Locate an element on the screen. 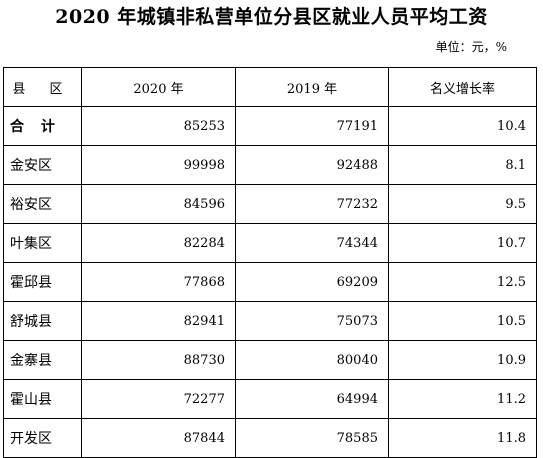 This screenshot has width=543, height=458. growth-rate-cell: 8.1 is located at coordinates (462, 165).